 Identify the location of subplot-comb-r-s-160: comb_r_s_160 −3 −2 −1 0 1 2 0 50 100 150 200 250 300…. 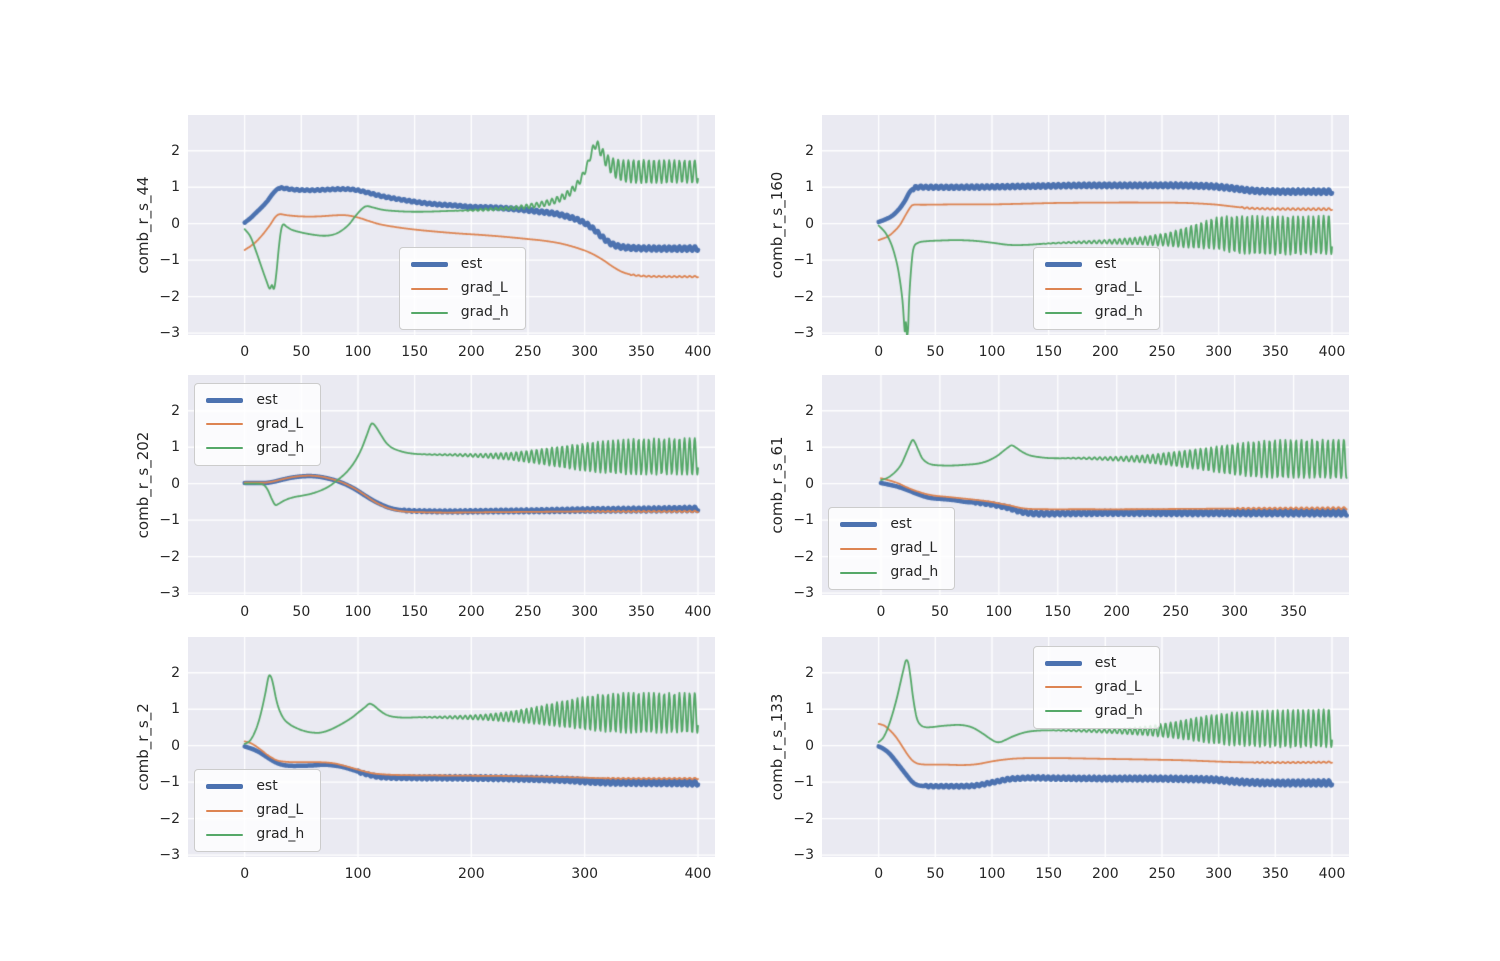
(1058, 237).